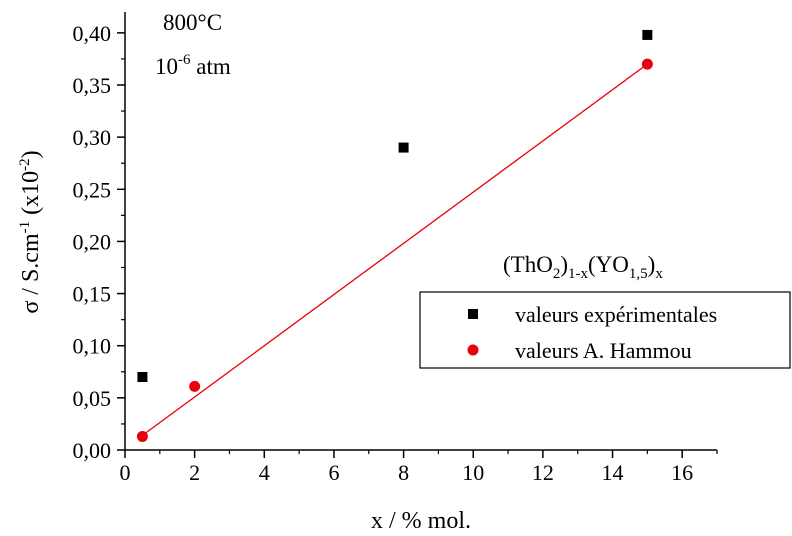  I want to click on pressure-annotation: 10-6 atm, so click(193, 65).